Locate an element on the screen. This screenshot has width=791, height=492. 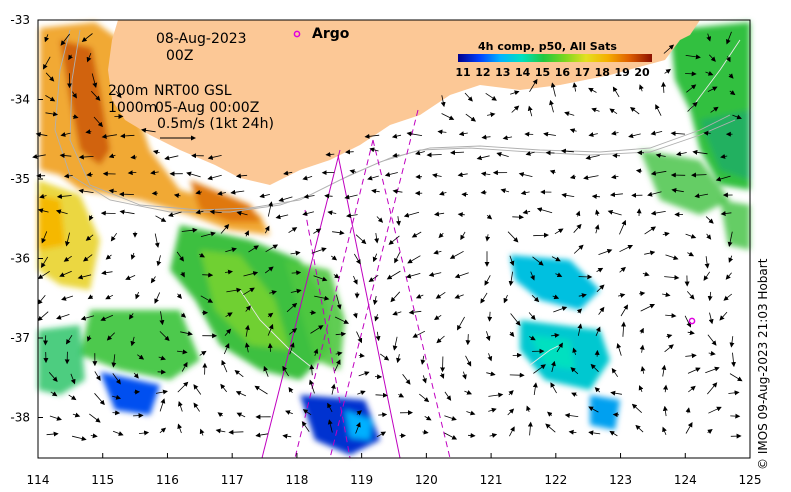
colorbar-tick-label: 12 is located at coordinates (482, 72).